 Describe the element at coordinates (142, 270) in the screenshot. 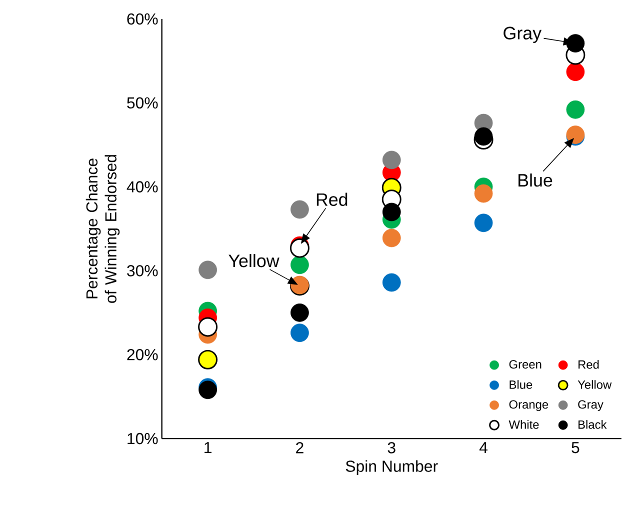

I see `y-tick-label: 30%` at that location.